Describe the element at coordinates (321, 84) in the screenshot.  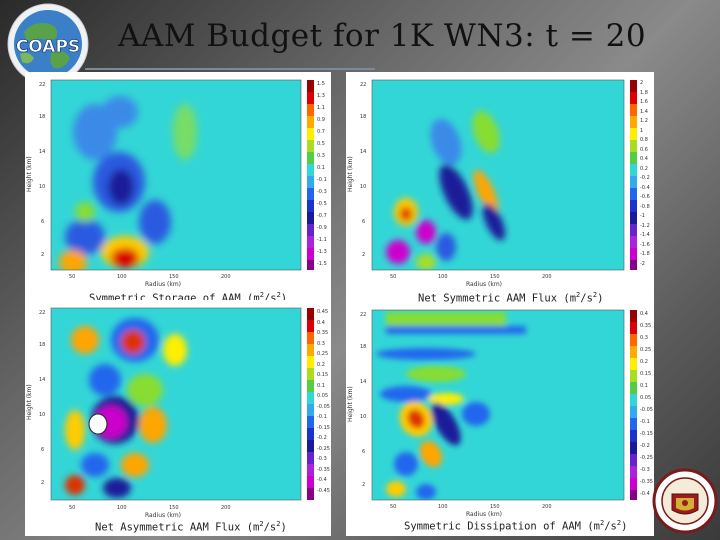
I see `colorbar-tick: 1.5` at that location.